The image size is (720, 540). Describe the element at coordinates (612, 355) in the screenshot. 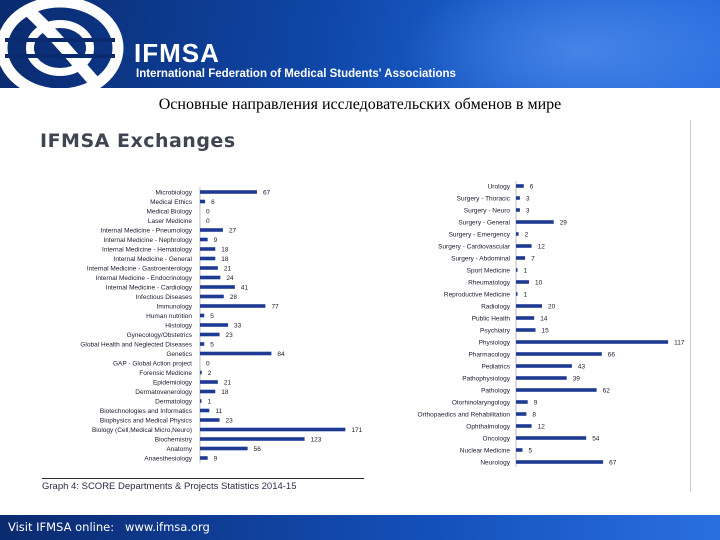

I see `chart-1-value-label: 66` at that location.